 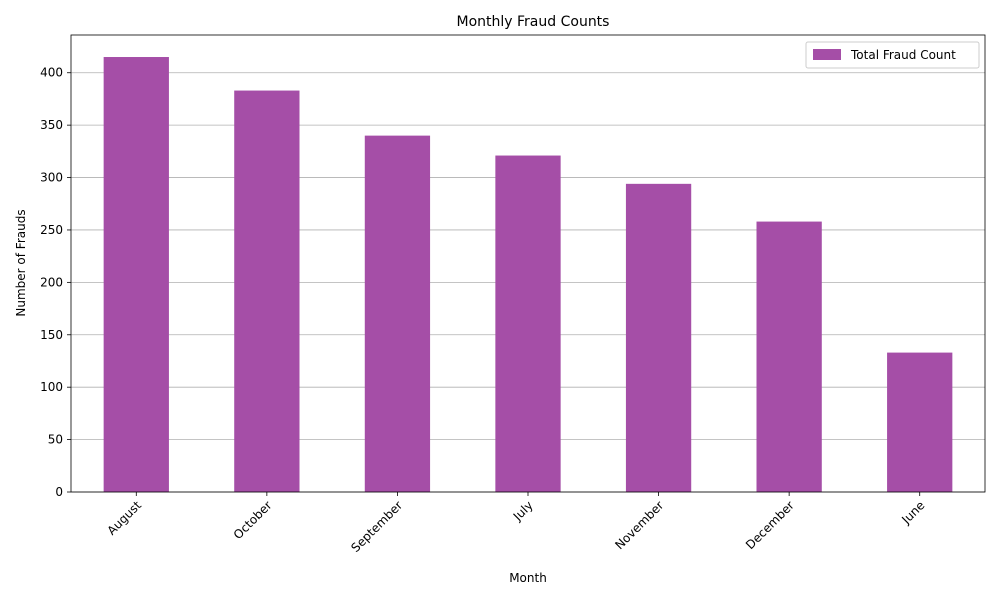 I want to click on chart-title: Monthly Fraud Counts, so click(x=533, y=22).